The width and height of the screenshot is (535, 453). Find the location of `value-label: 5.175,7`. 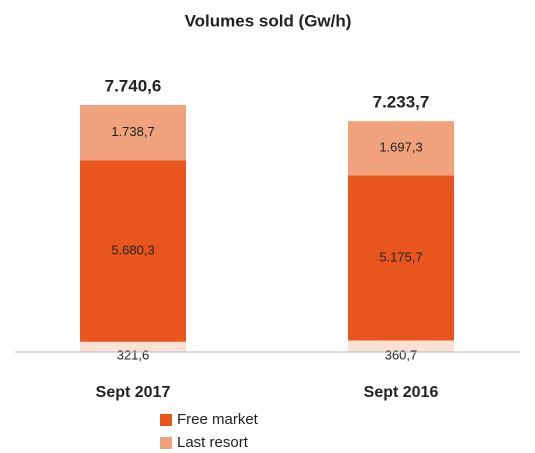

value-label: 5.175,7 is located at coordinates (400, 256).